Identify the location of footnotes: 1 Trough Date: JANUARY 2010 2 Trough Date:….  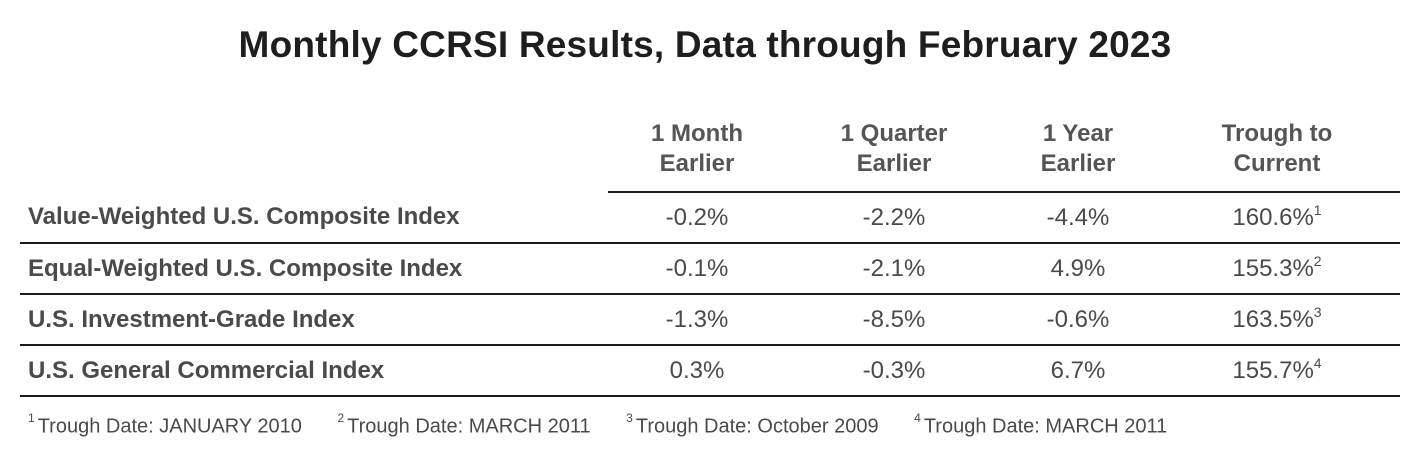
(612, 425).